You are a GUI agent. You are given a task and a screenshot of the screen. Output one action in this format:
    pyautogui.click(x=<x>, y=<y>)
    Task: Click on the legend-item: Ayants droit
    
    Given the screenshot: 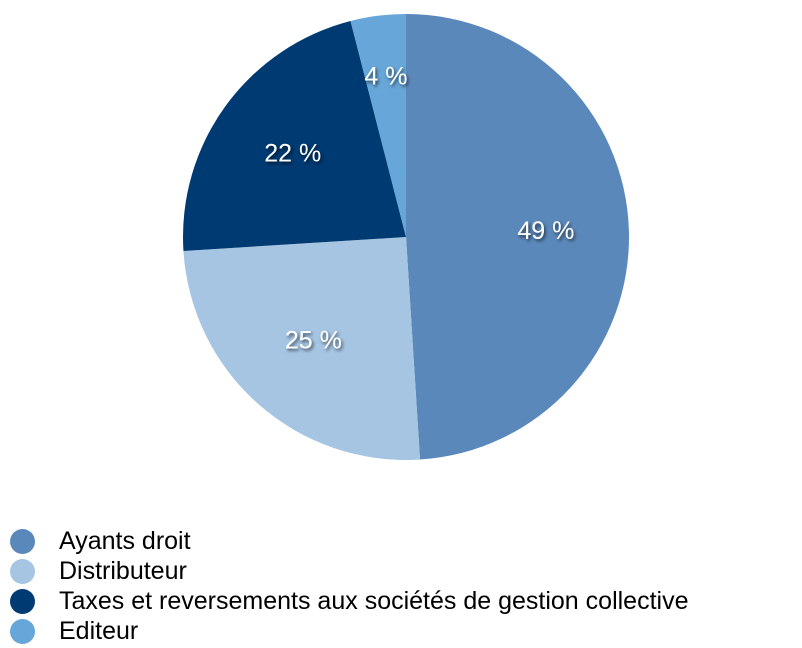 What is the action you would take?
    pyautogui.click(x=405, y=541)
    